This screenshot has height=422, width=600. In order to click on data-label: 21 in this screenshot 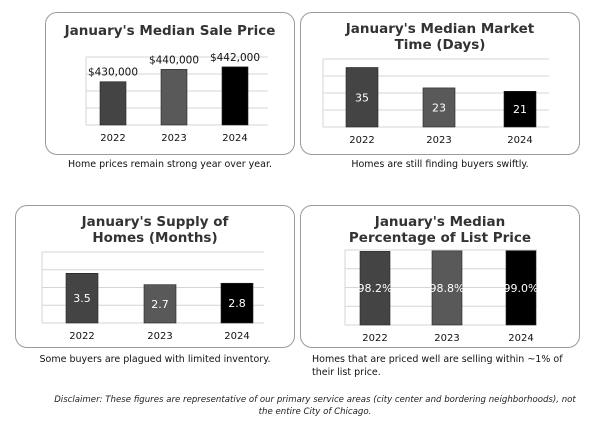, I will do `click(520, 109)`.